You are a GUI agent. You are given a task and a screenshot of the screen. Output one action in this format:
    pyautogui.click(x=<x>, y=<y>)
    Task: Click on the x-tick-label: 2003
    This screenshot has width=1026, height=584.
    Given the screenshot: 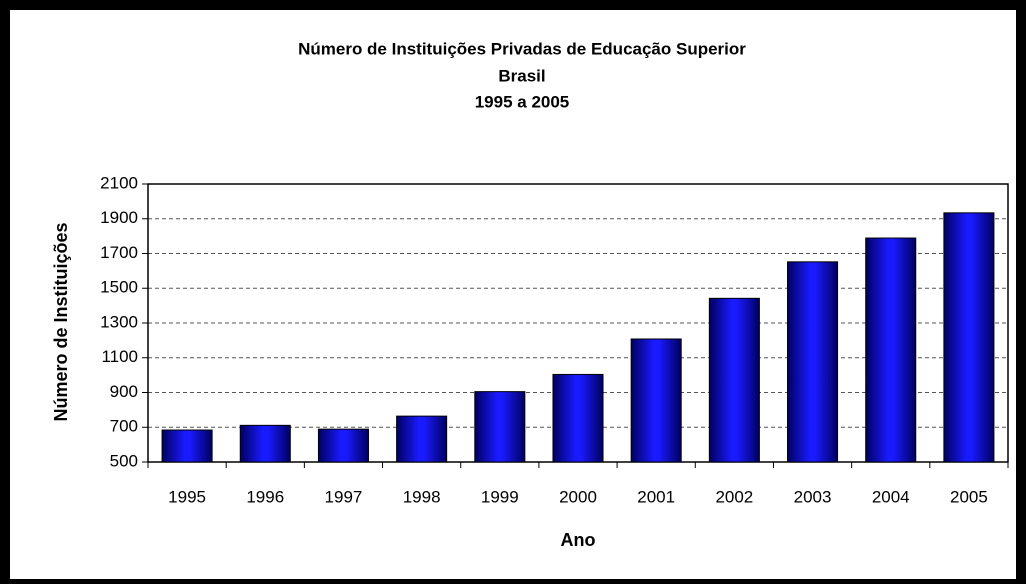 What is the action you would take?
    pyautogui.click(x=813, y=496)
    